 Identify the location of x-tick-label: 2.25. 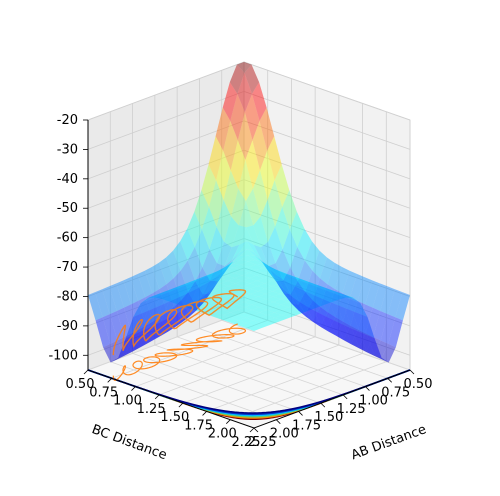
(262, 442).